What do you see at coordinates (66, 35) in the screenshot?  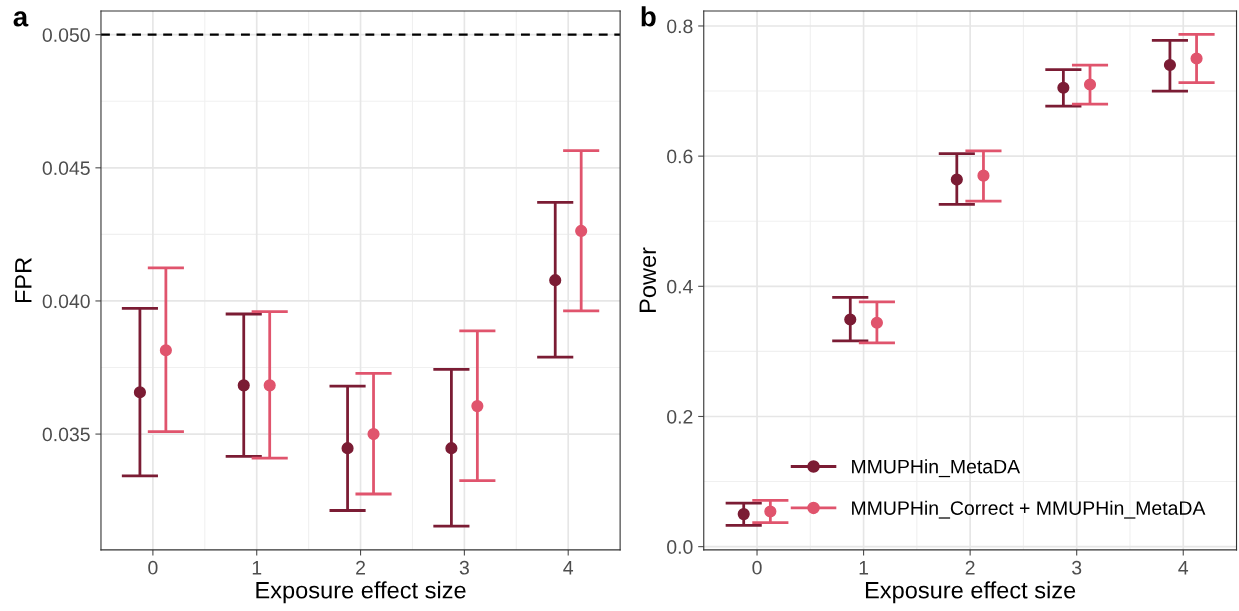 I see `y-tick-label: 0.050` at bounding box center [66, 35].